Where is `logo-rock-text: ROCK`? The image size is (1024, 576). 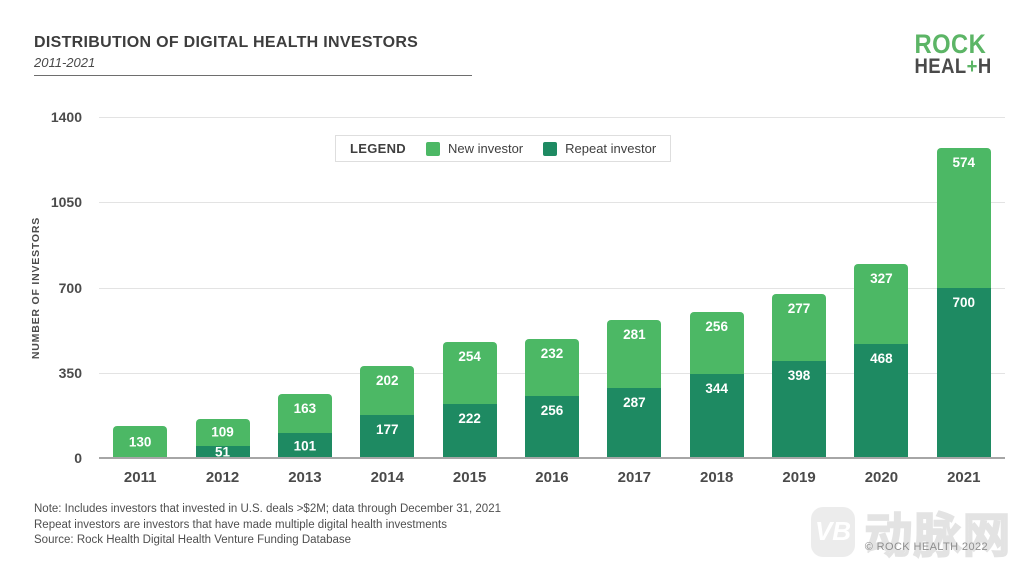 logo-rock-text: ROCK is located at coordinates (950, 44).